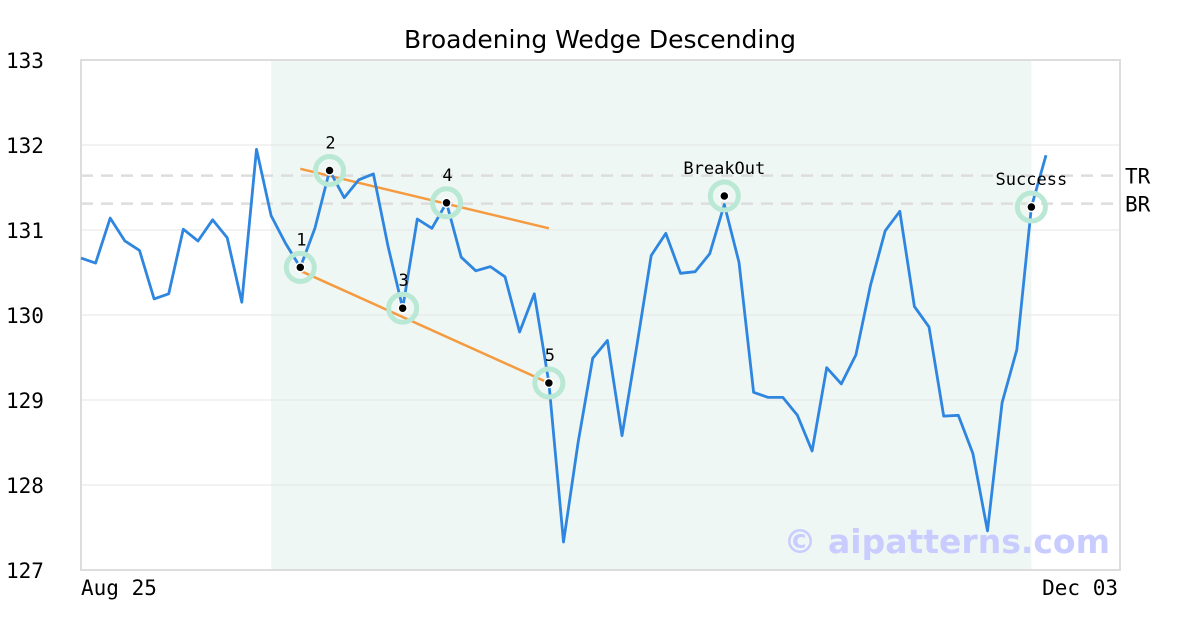 The width and height of the screenshot is (1200, 630). Describe the element at coordinates (330, 144) in the screenshot. I see `pattern-point-label: 2` at that location.